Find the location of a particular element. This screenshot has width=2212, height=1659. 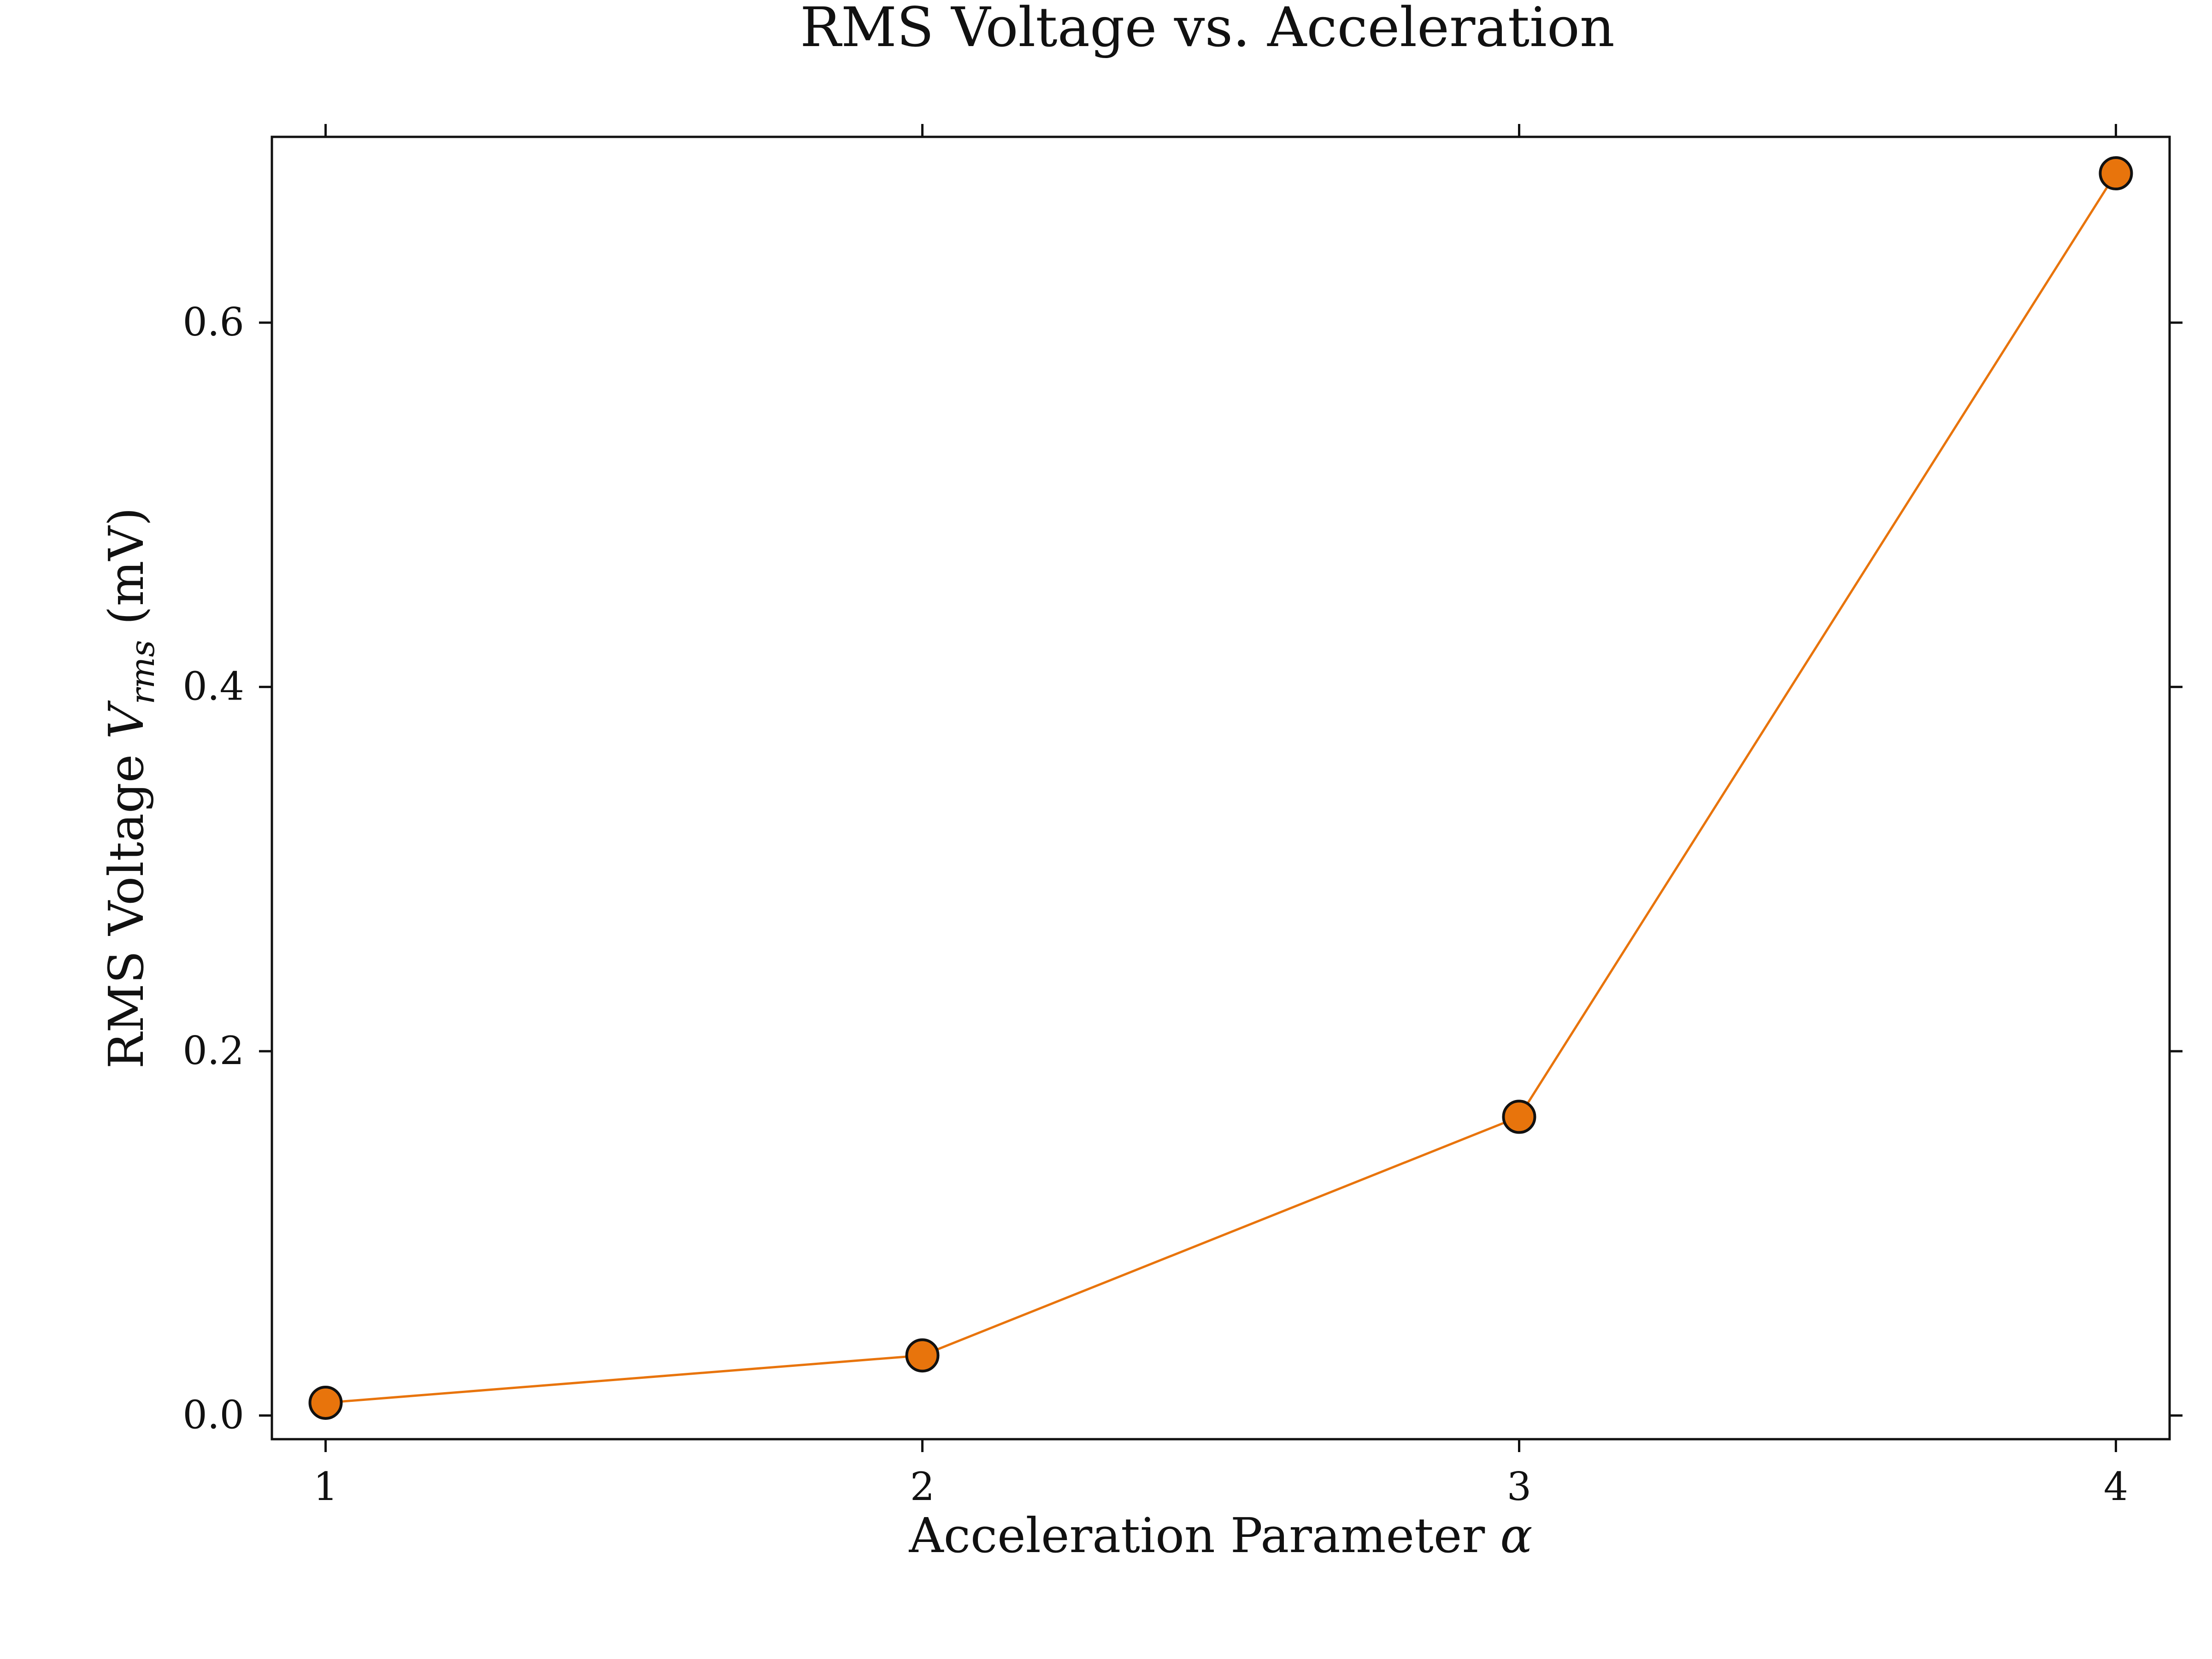

y-axis-label-suffix: (mV) is located at coordinates (126, 573).